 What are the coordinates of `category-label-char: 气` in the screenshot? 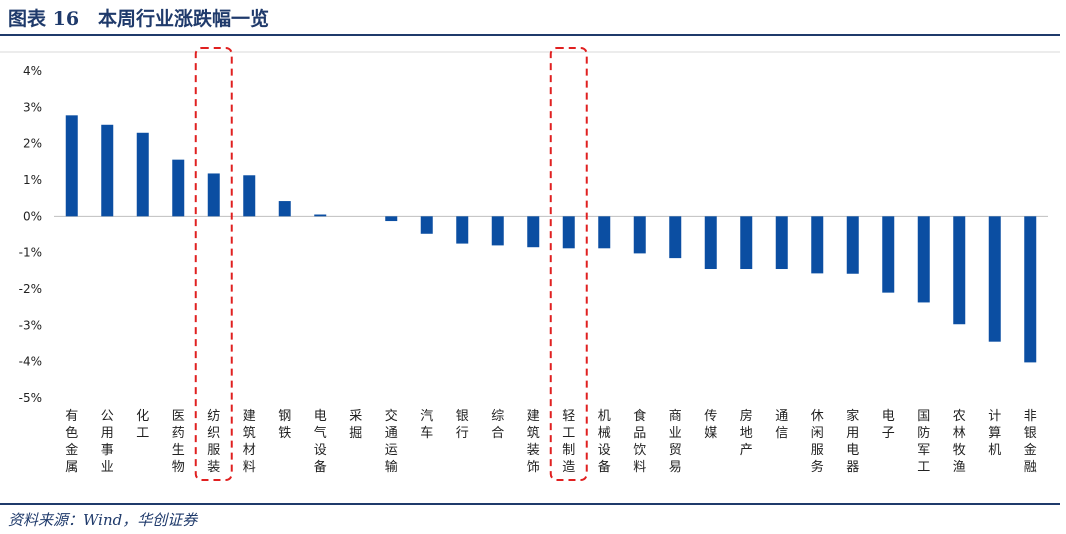 It's located at (320, 433).